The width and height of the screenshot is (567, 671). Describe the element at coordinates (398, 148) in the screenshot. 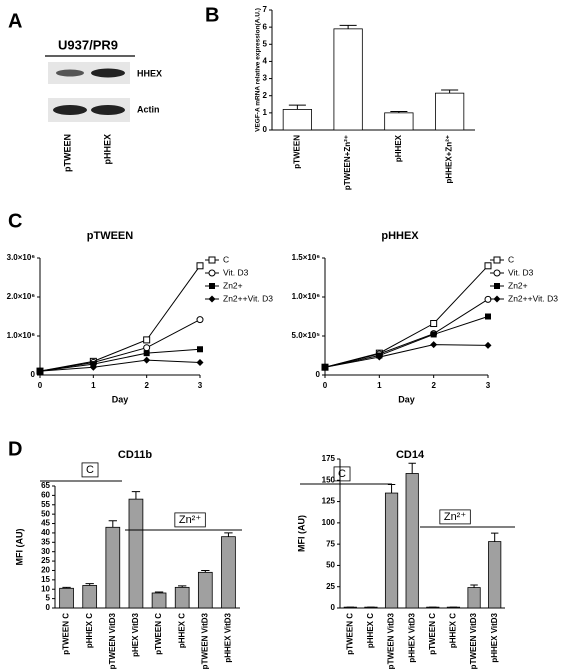

I see `x-tick-label: pHHEX` at that location.